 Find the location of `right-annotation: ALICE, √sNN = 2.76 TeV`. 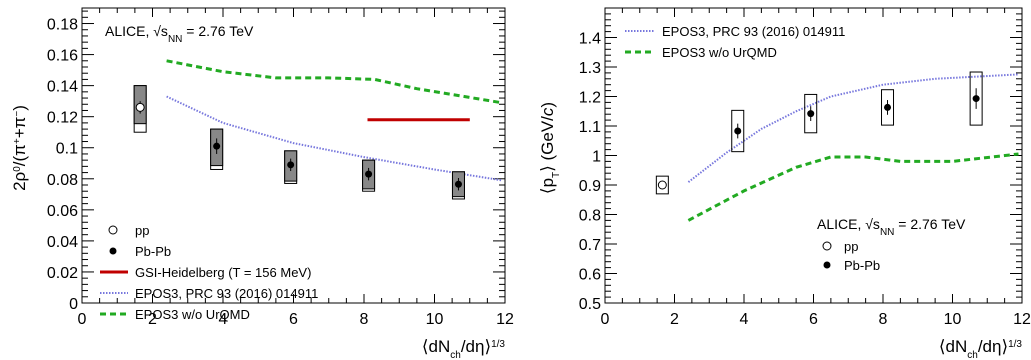

right-annotation: ALICE, √sNN = 2.76 TeV is located at coordinates (891, 227).